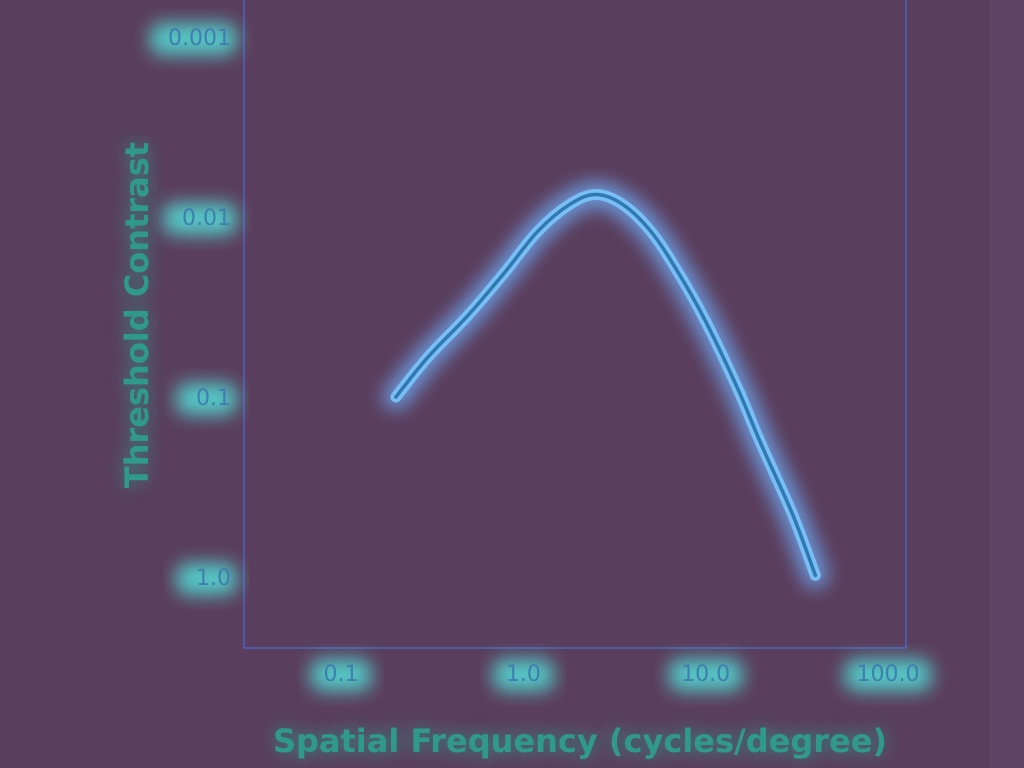 This screenshot has height=768, width=1024. Describe the element at coordinates (213, 578) in the screenshot. I see `y-tick-label: 1.0` at that location.